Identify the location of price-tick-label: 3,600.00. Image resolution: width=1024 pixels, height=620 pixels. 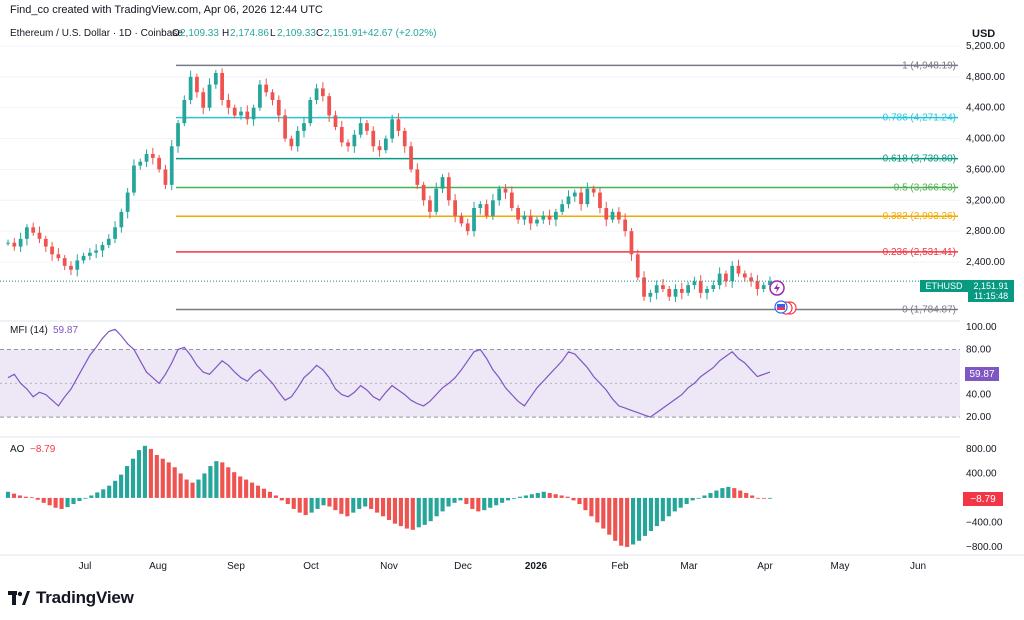
(985, 169).